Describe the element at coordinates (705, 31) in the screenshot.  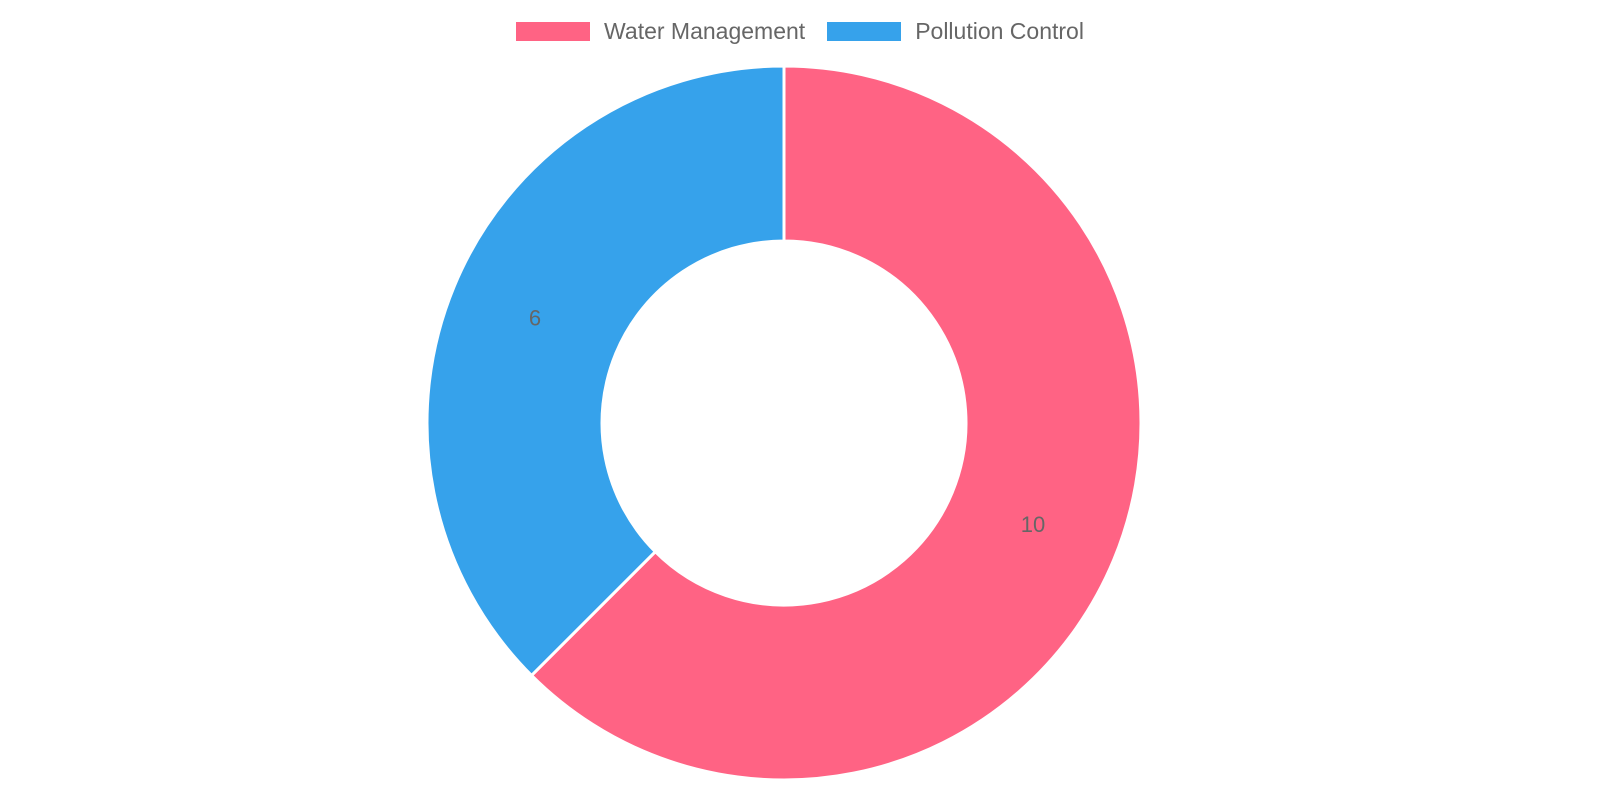
I see `legend-label-water-management: Water Management` at that location.